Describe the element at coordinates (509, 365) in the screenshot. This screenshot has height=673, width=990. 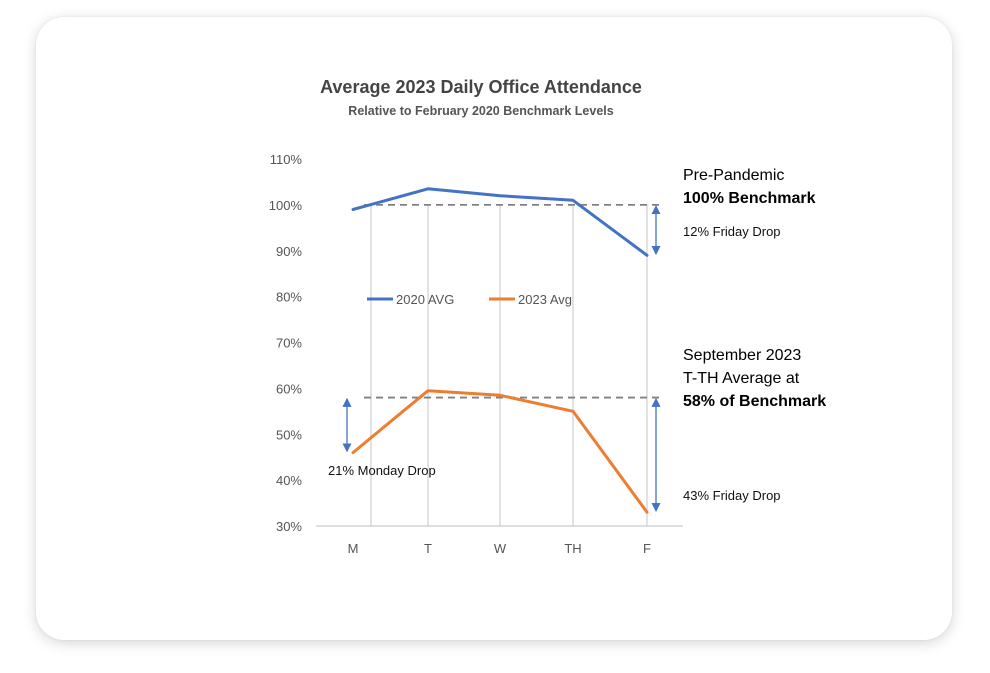
I see `gridlines` at that location.